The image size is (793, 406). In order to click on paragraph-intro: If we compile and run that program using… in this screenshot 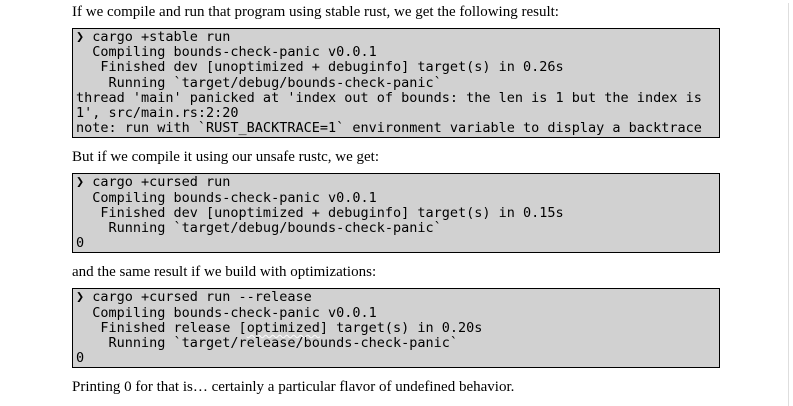, I will do `click(315, 12)`.